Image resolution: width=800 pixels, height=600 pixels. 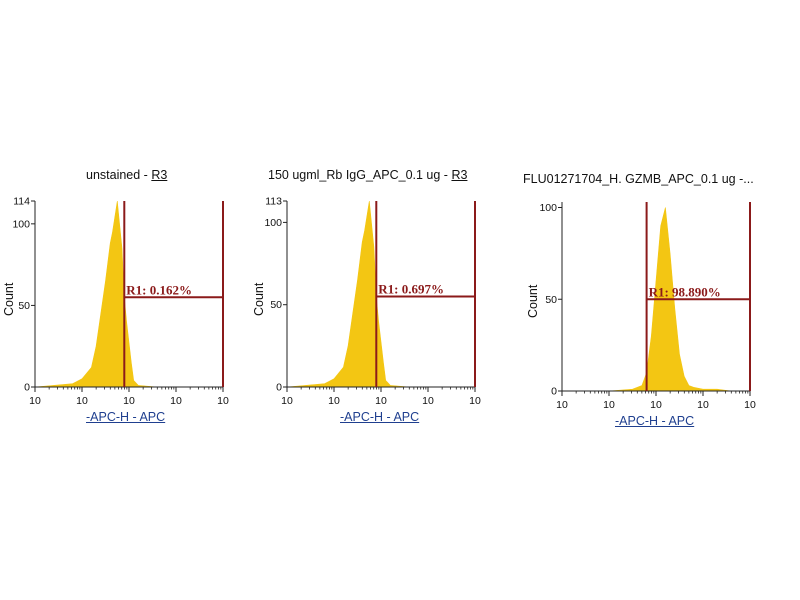 I want to click on panel-title: unstained - R3, so click(x=126, y=175).